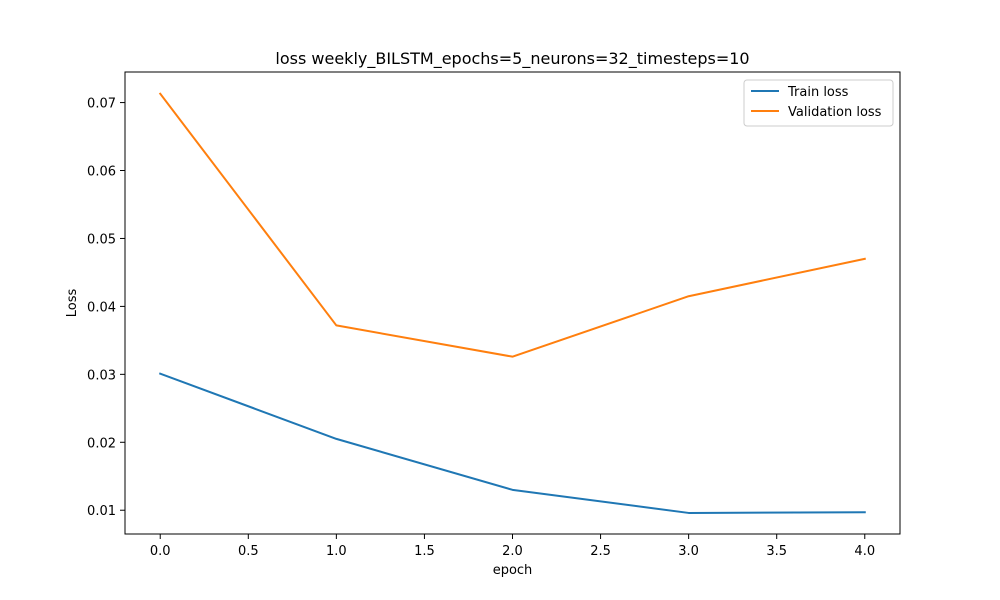 Image resolution: width=1000 pixels, height=600 pixels. Describe the element at coordinates (101, 511) in the screenshot. I see `y-tick-label: 0.01` at that location.